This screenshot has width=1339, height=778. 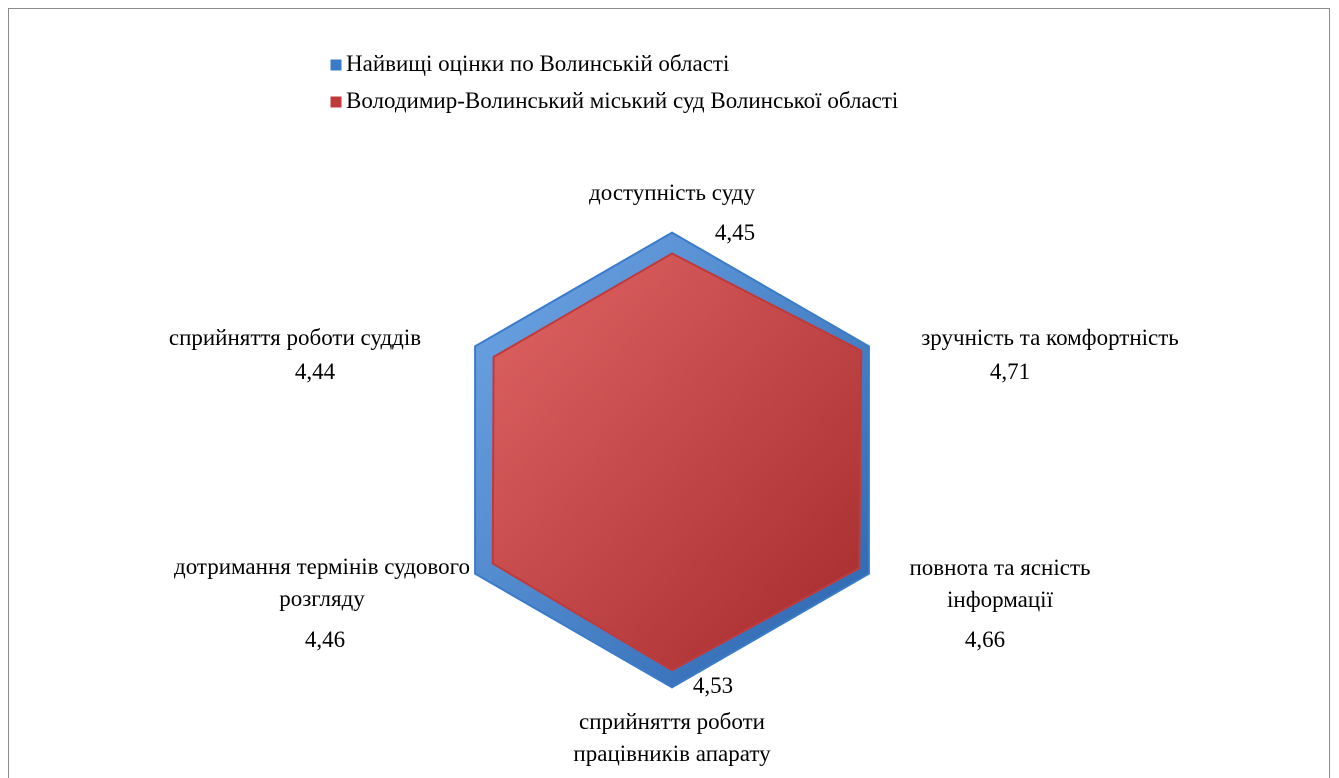 What do you see at coordinates (1050, 337) in the screenshot?
I see `category-label: зручність та комфортність` at bounding box center [1050, 337].